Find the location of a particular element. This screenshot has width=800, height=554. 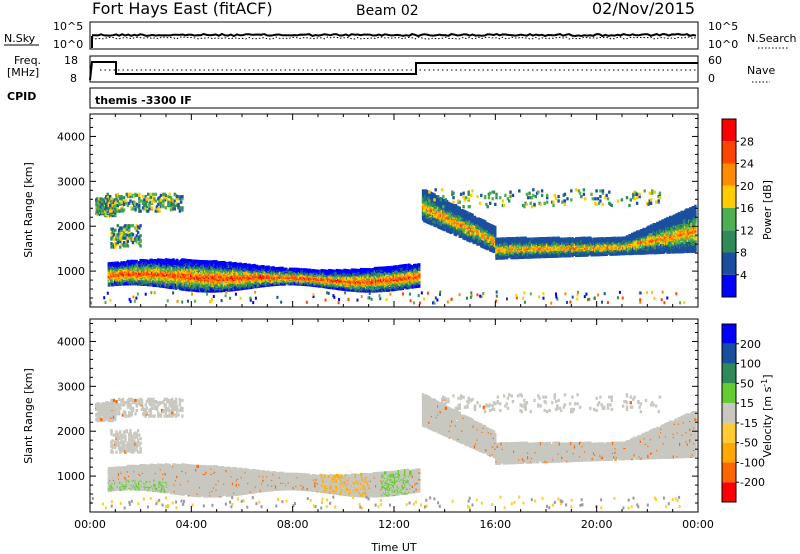

freq-left-tick-bottom: 8 is located at coordinates (73, 78).